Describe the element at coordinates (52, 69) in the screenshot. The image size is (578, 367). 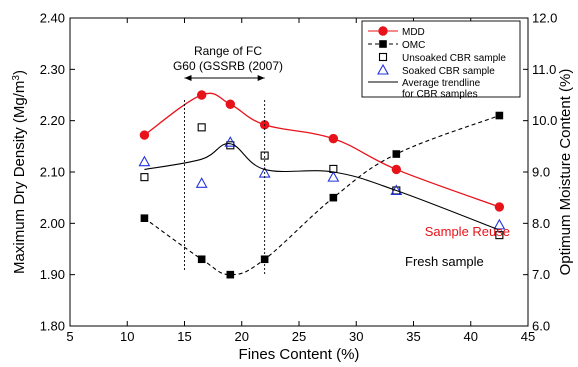
I see `y-left-tick-label: 2.30` at that location.